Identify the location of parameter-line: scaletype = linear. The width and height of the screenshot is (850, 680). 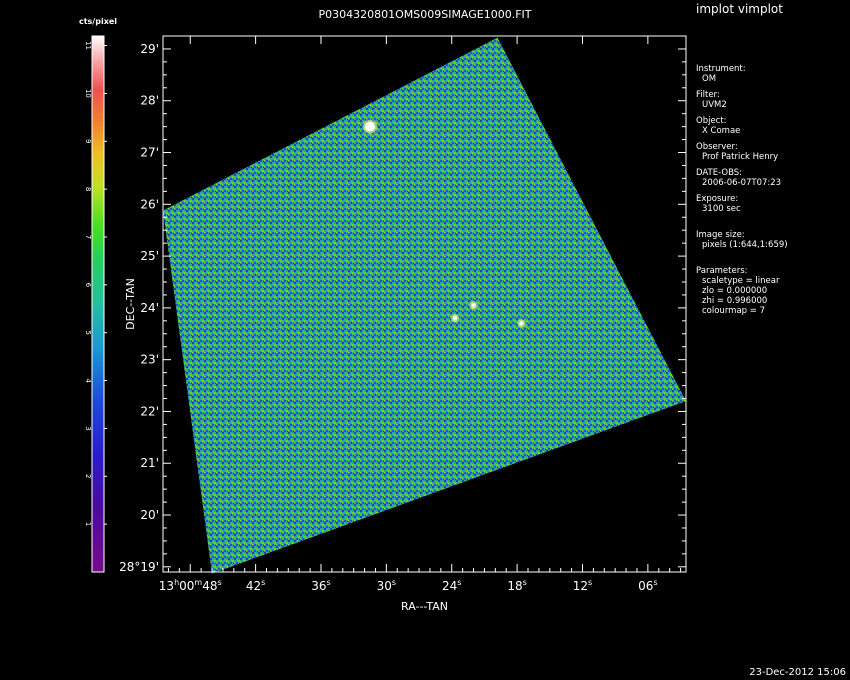
(741, 281).